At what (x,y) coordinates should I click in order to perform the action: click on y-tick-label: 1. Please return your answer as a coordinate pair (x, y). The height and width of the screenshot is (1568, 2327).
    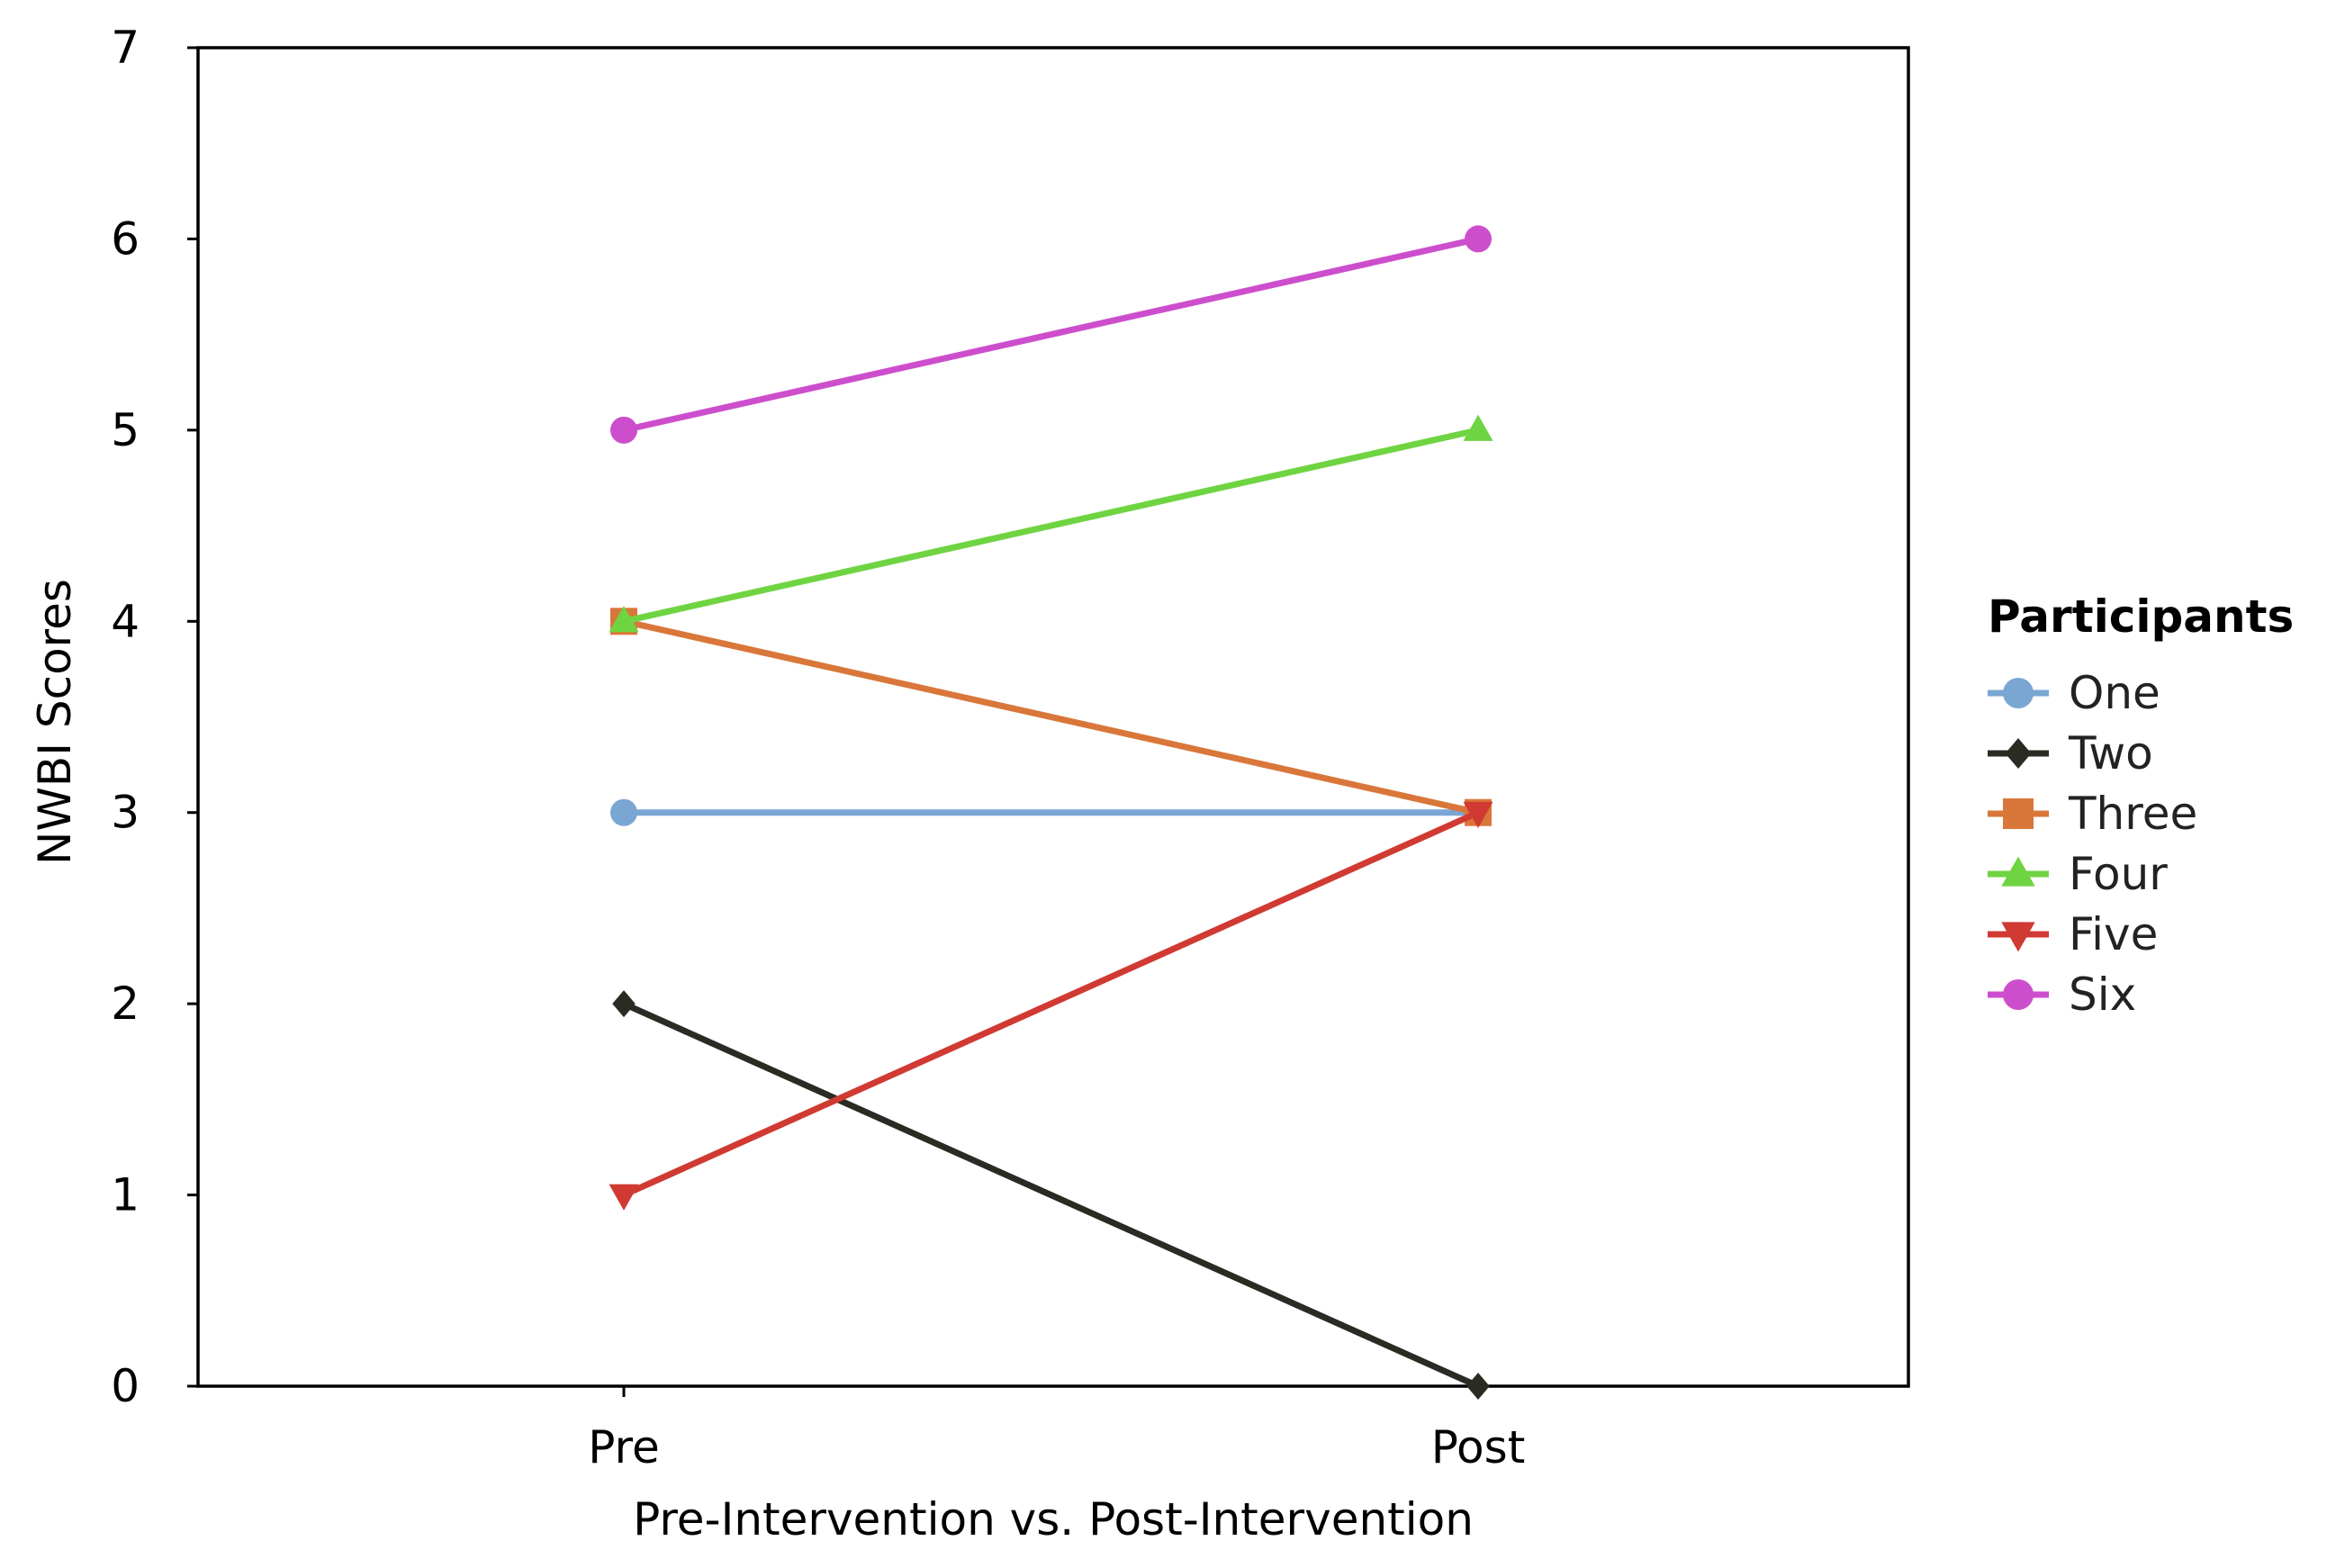
    Looking at the image, I should click on (125, 1195).